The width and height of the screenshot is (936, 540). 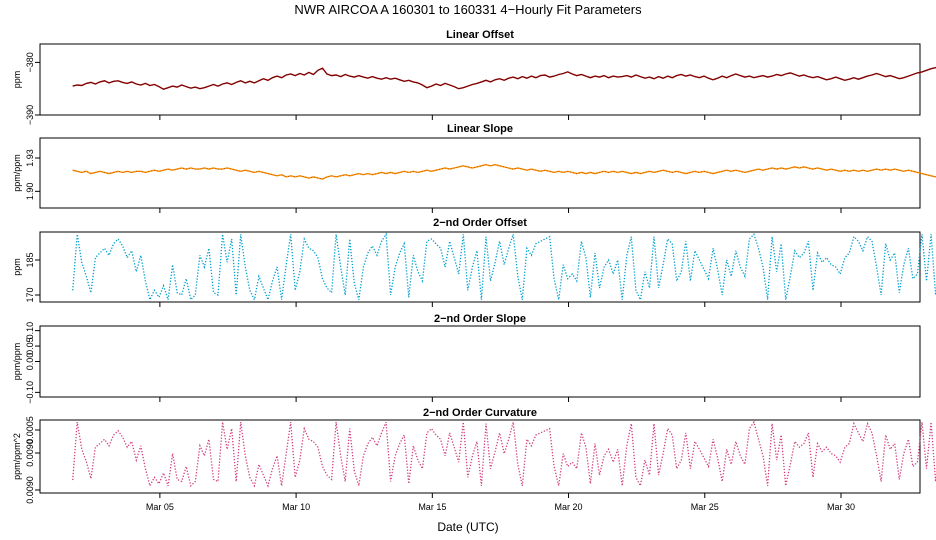 I want to click on x-axis-label: Date (UTC), so click(x=467, y=527).